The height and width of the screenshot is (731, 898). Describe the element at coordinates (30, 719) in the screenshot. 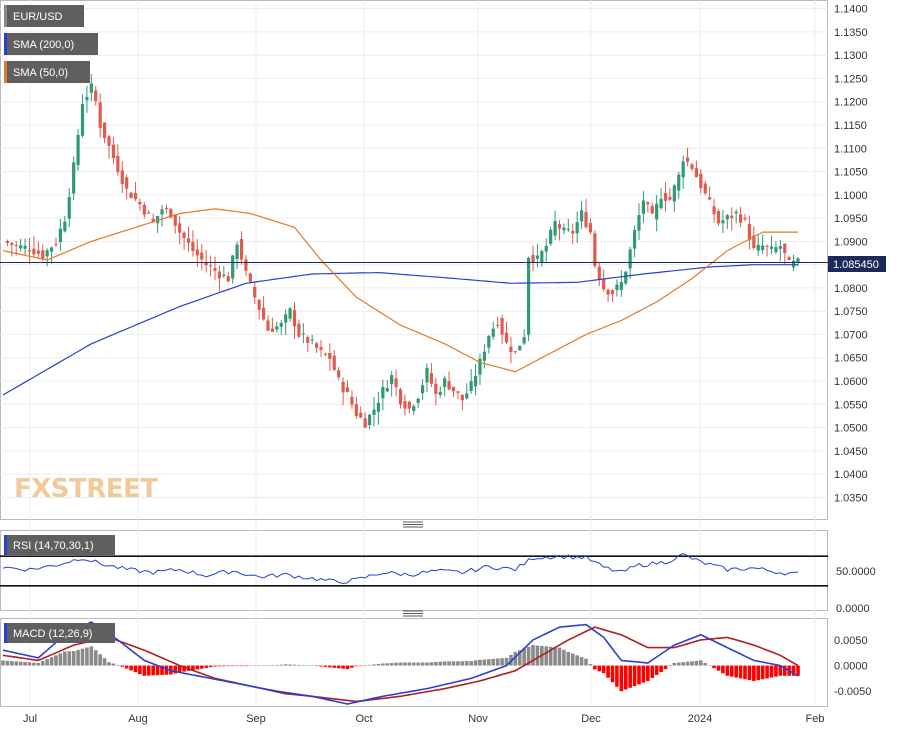

I see `date-tick-label: Jul` at that location.